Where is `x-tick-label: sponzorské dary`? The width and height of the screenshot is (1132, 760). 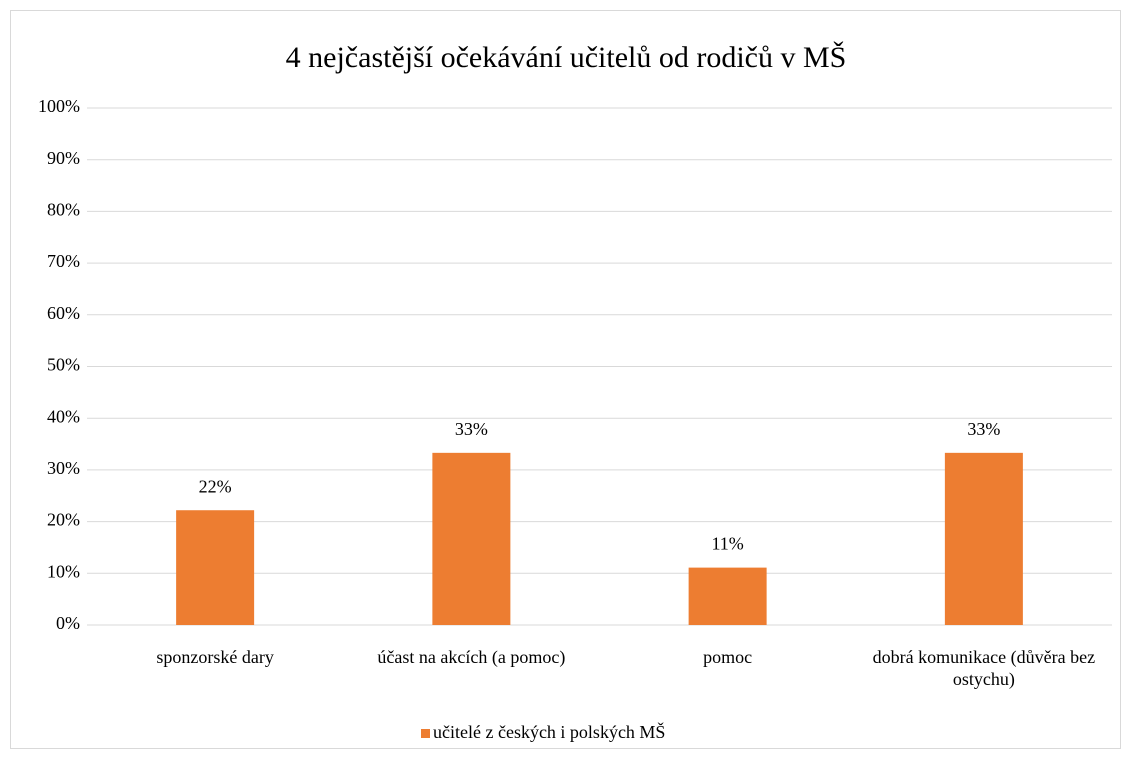 x-tick-label: sponzorské dary is located at coordinates (215, 657).